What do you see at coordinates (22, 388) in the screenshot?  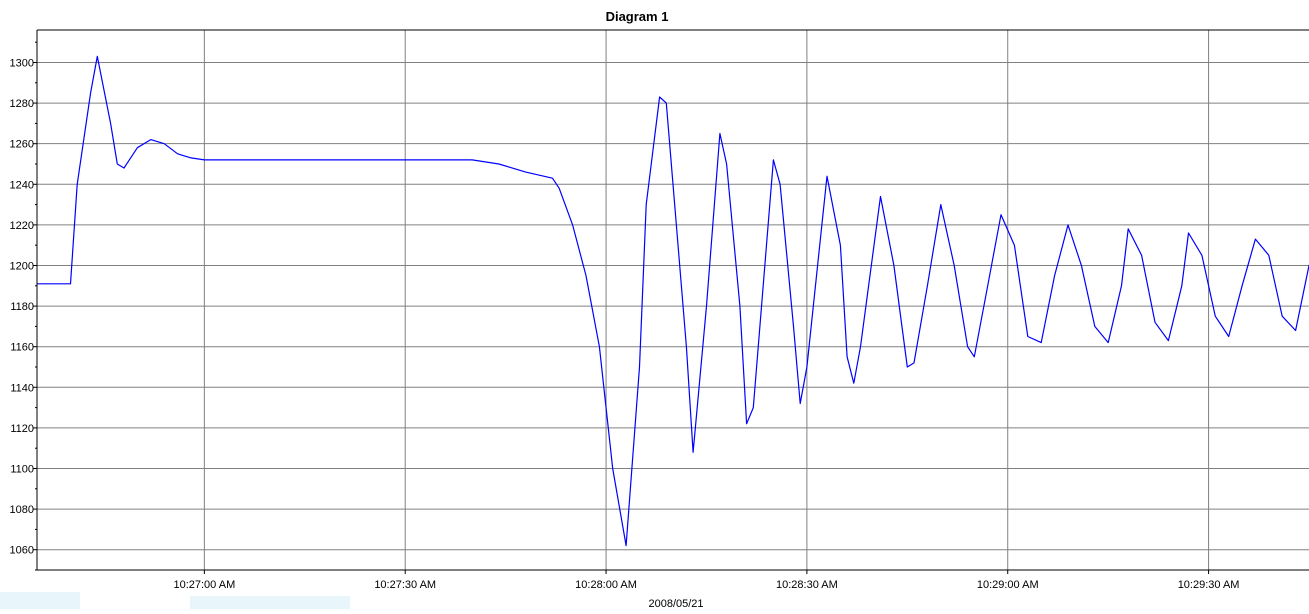 I see `y-tick-label: 1140` at bounding box center [22, 388].